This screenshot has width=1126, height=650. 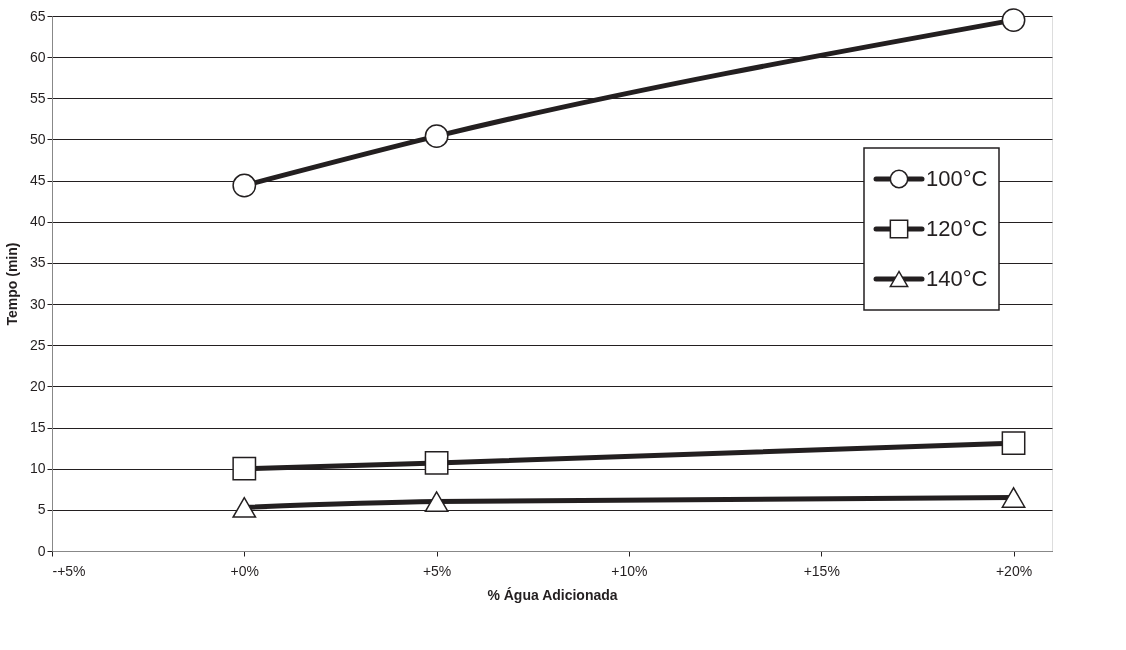 I want to click on legend-label: 120°C, so click(x=957, y=228).